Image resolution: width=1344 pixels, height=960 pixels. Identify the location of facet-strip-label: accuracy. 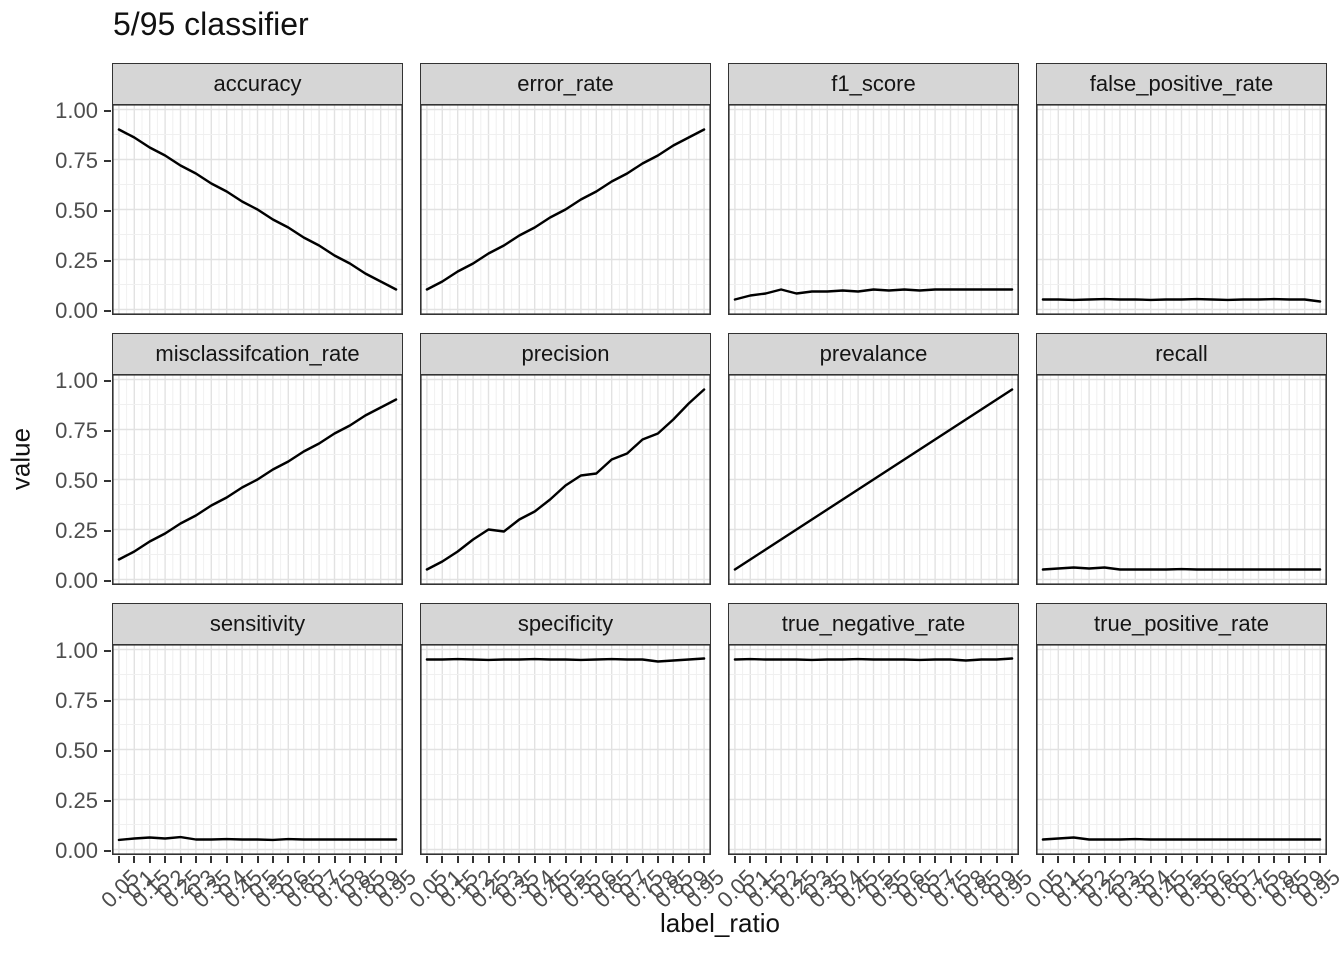
(257, 83).